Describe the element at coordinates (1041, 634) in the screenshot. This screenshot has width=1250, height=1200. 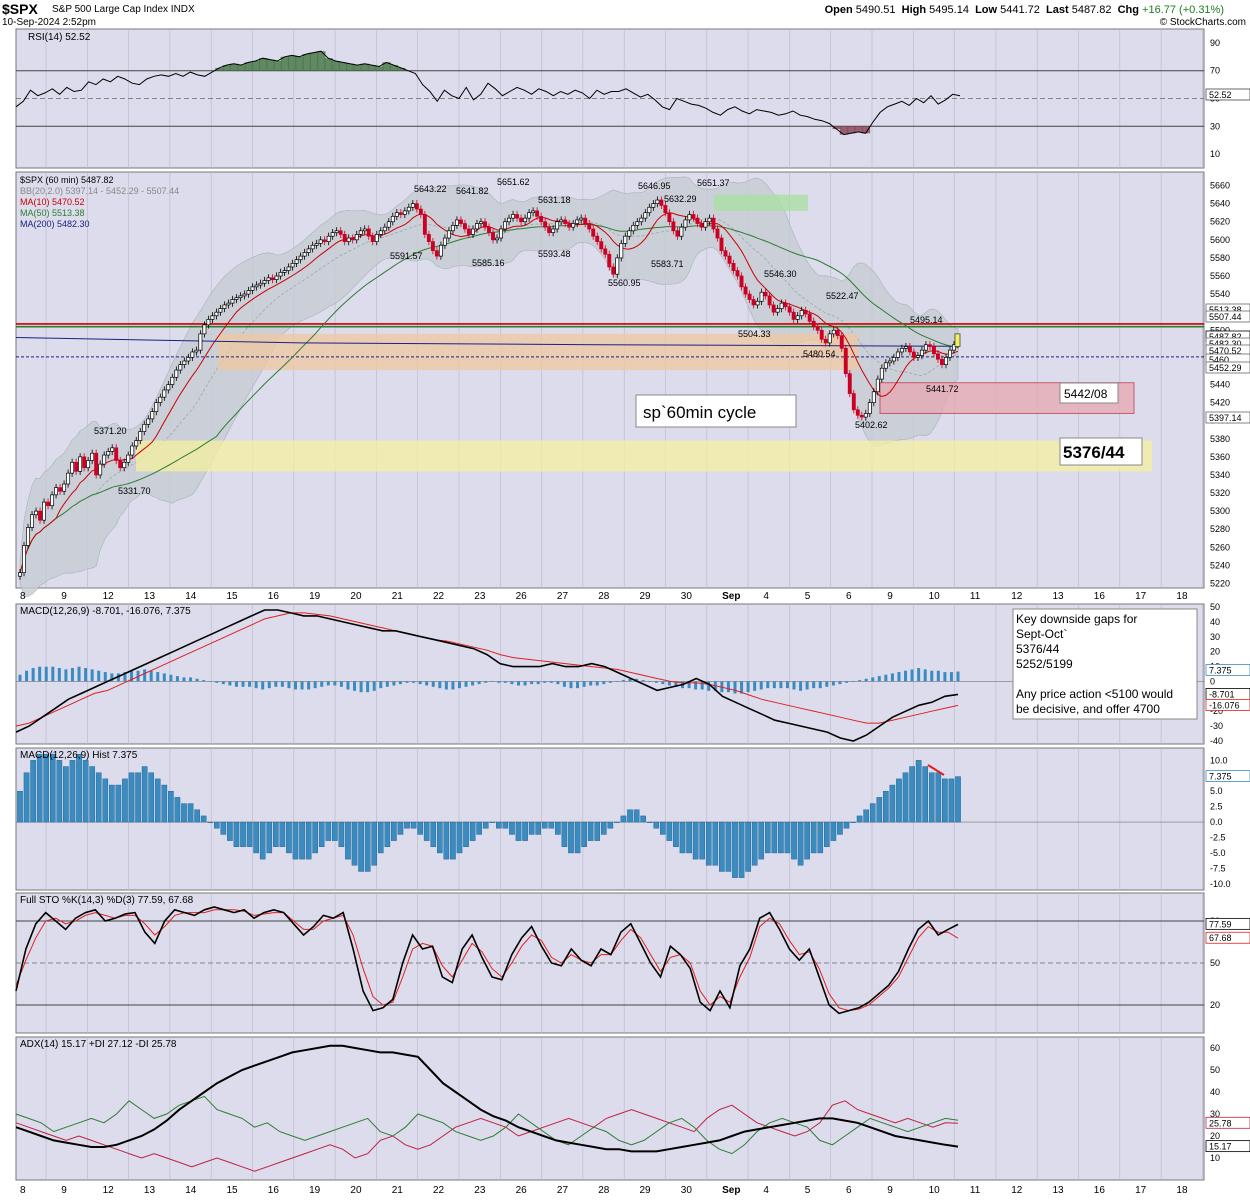
I see `notes-line: Sept-Oct`` at that location.